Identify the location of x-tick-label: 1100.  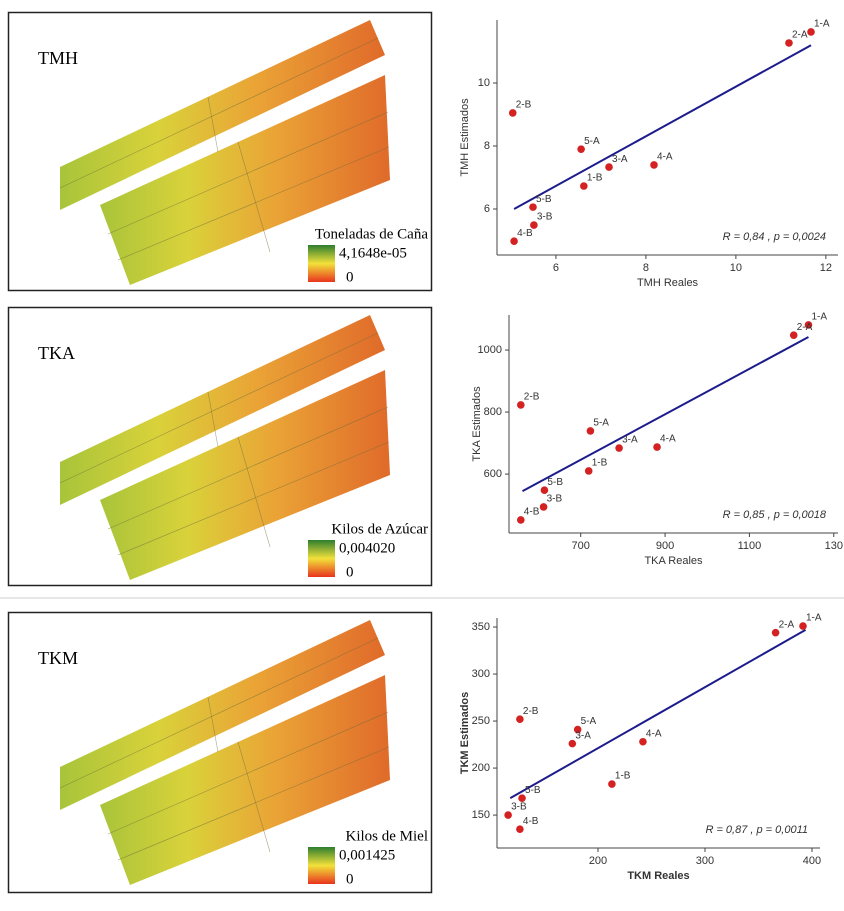
(750, 546).